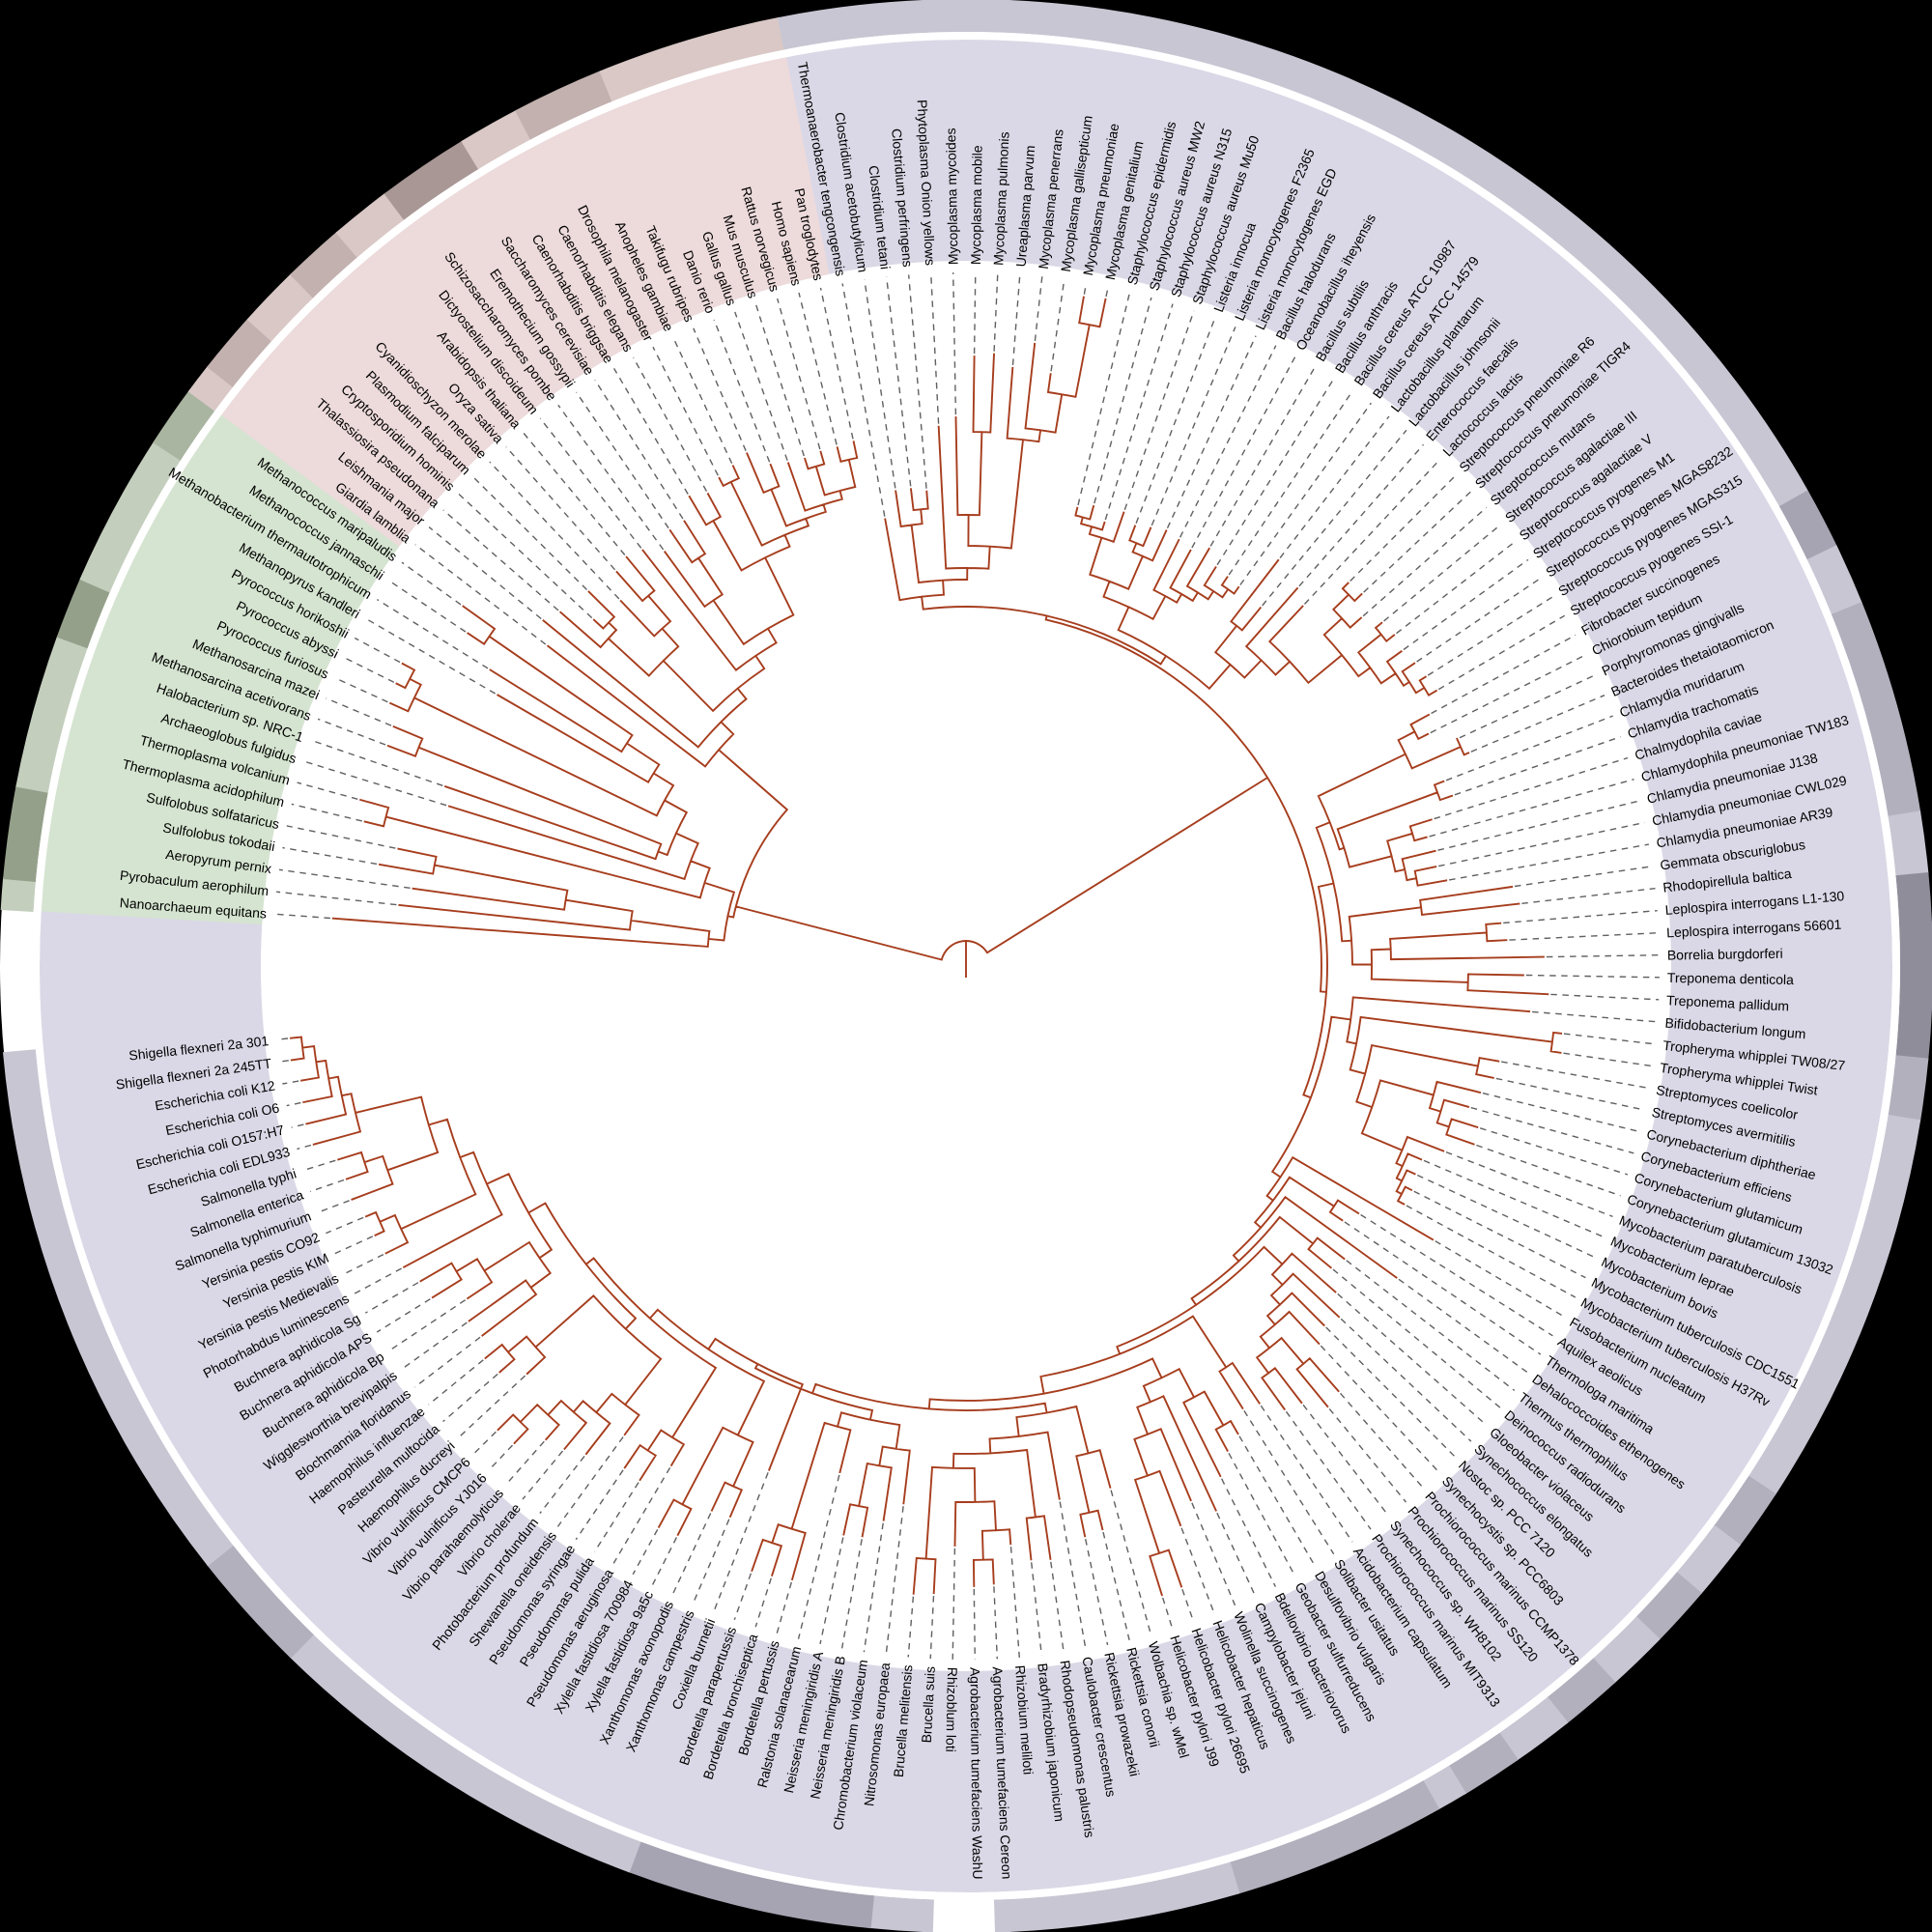 This screenshot has width=1932, height=1932. What do you see at coordinates (976, 1773) in the screenshot?
I see `svg-text:Agrobacterium tumefaciens Wash: Agrobacterium tumefaciens WashU` at bounding box center [976, 1773].